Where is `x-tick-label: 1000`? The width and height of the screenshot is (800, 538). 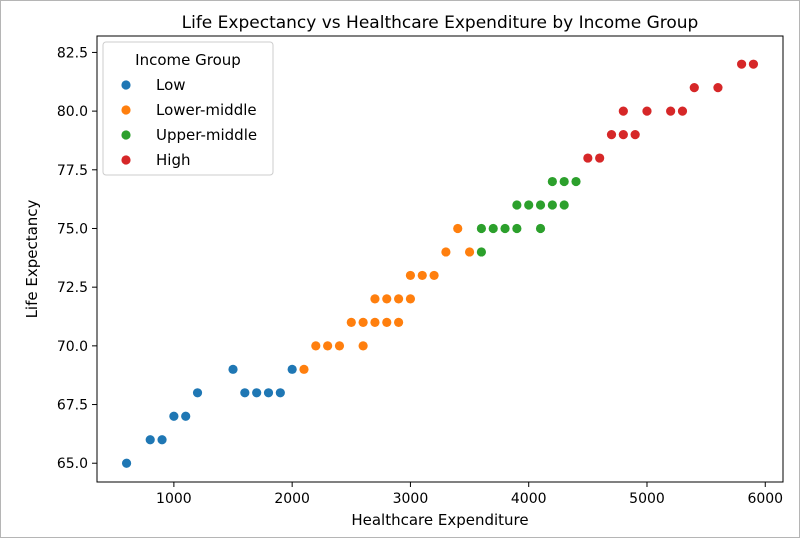 x-tick-label: 1000 is located at coordinates (174, 499).